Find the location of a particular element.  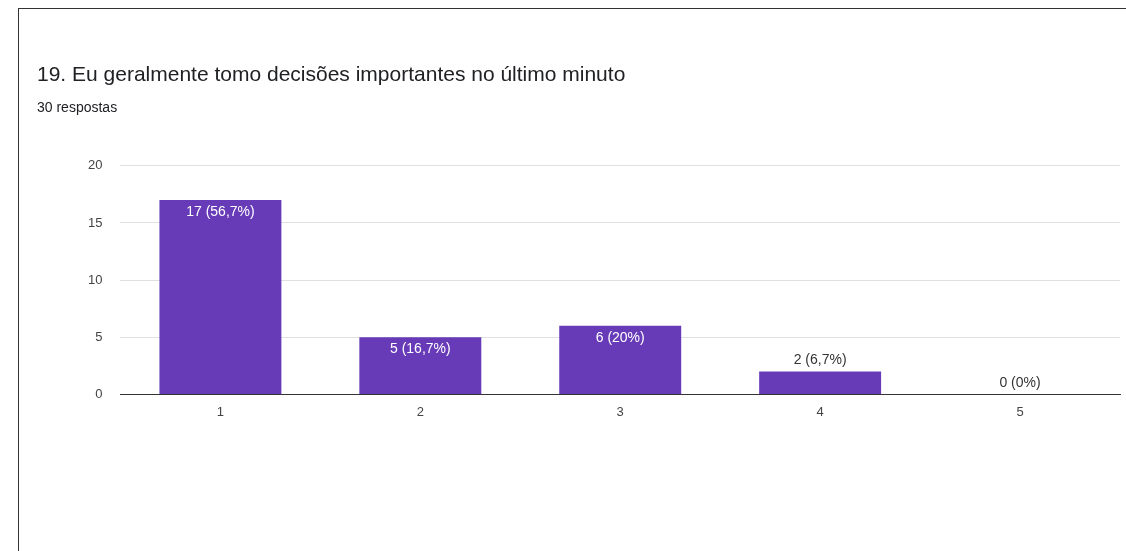

data-label: 2 (6,7%) is located at coordinates (820, 359).